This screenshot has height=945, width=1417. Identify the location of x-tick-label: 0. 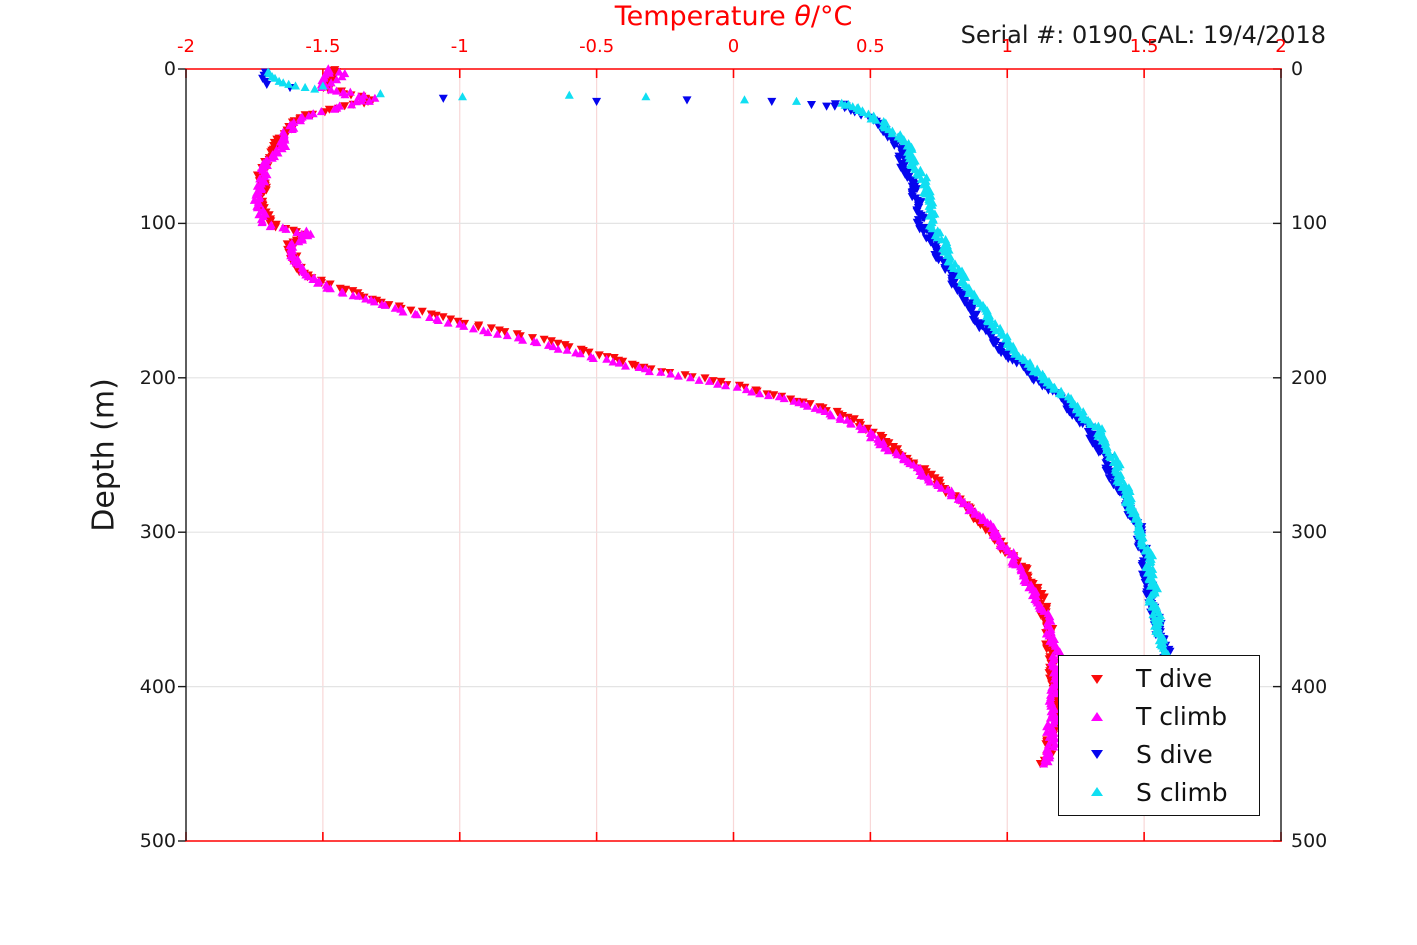
(733, 46).